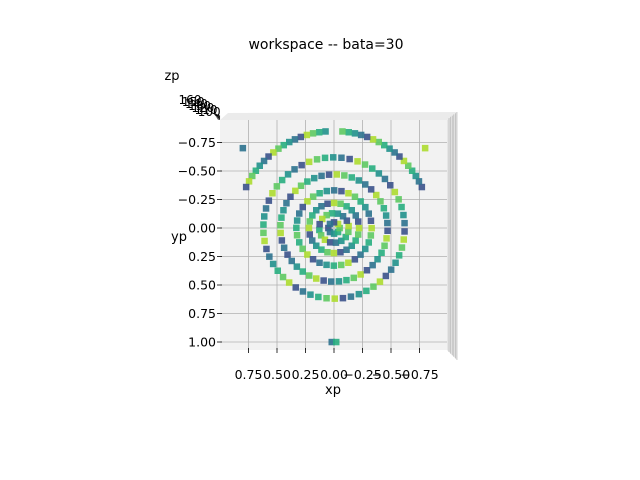  I want to click on side-grid-lines, so click(453, 236).